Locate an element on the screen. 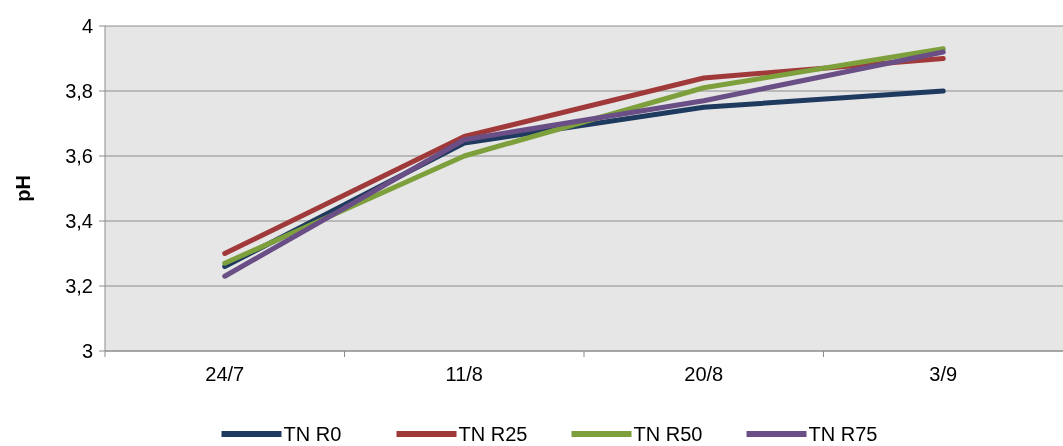 Image resolution: width=1063 pixels, height=446 pixels. y-tick-label: 3,2 is located at coordinates (79, 286).